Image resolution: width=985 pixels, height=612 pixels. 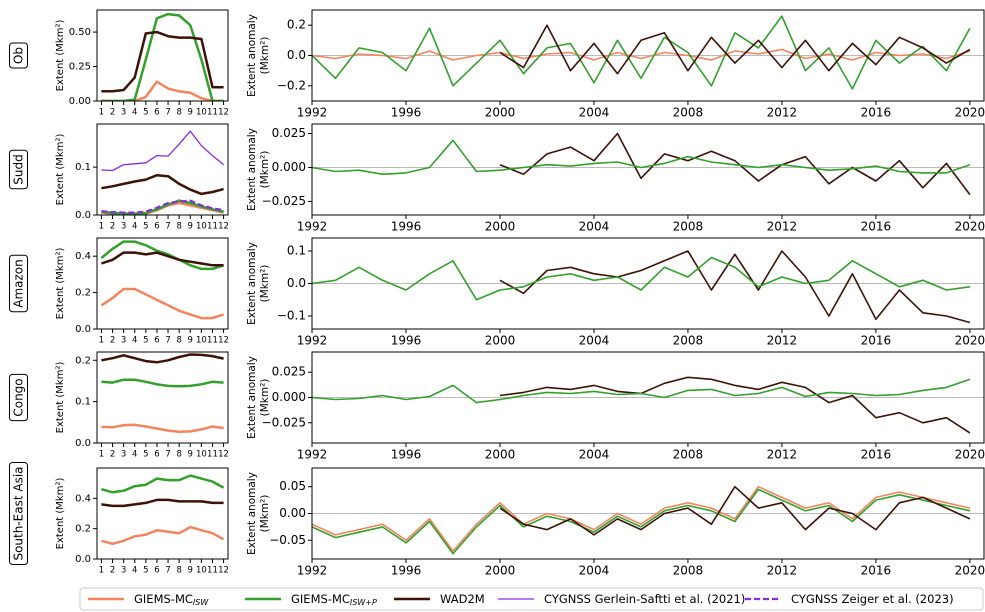 I want to click on panel-label-text: Amazon, so click(x=19, y=283).